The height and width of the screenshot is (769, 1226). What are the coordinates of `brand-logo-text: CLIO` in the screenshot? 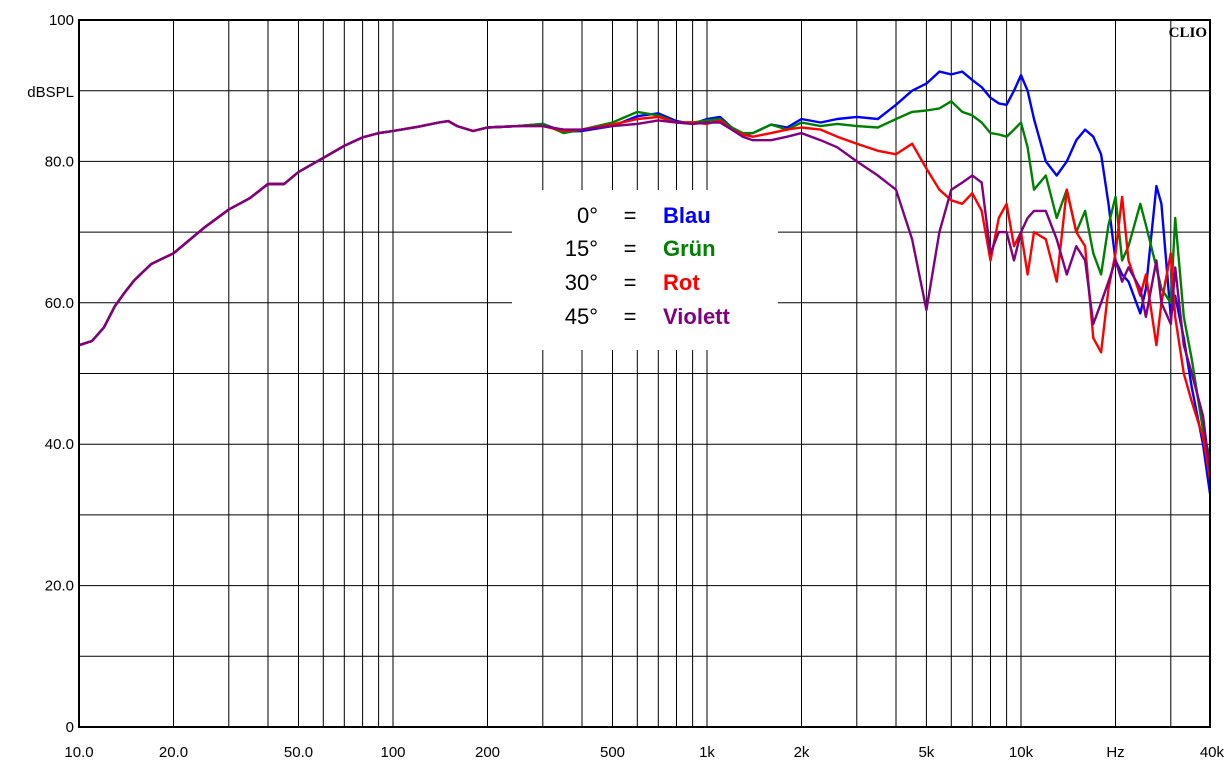 It's located at (1188, 33).